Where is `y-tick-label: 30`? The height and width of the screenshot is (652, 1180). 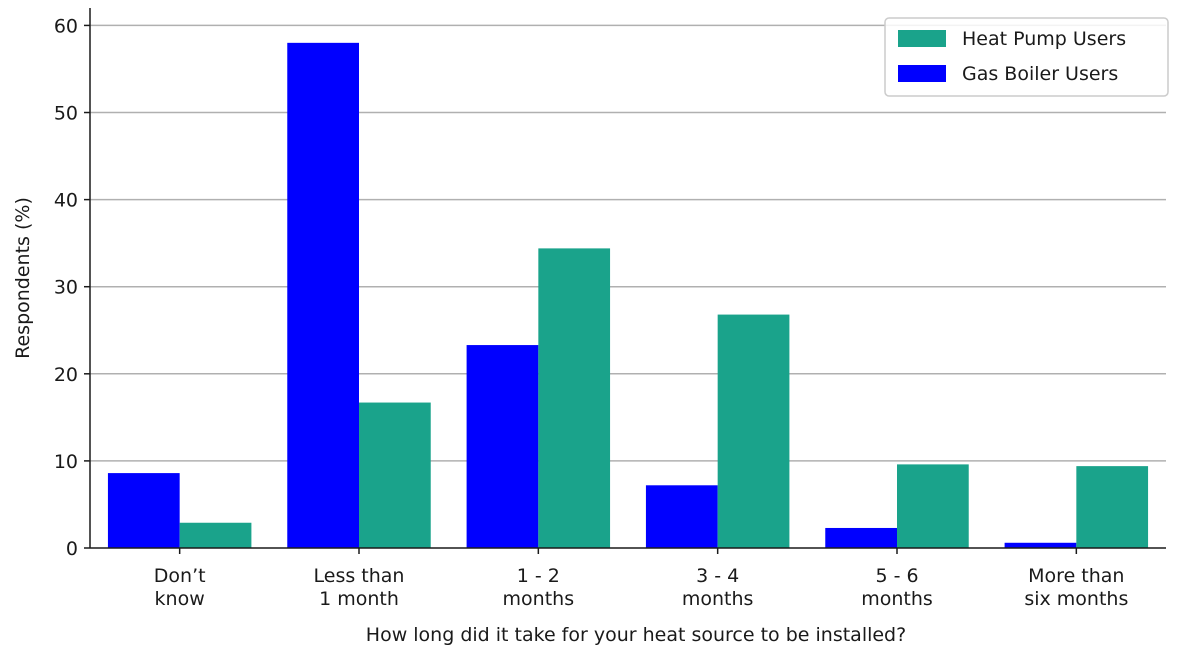
y-tick-label: 30 is located at coordinates (66, 288).